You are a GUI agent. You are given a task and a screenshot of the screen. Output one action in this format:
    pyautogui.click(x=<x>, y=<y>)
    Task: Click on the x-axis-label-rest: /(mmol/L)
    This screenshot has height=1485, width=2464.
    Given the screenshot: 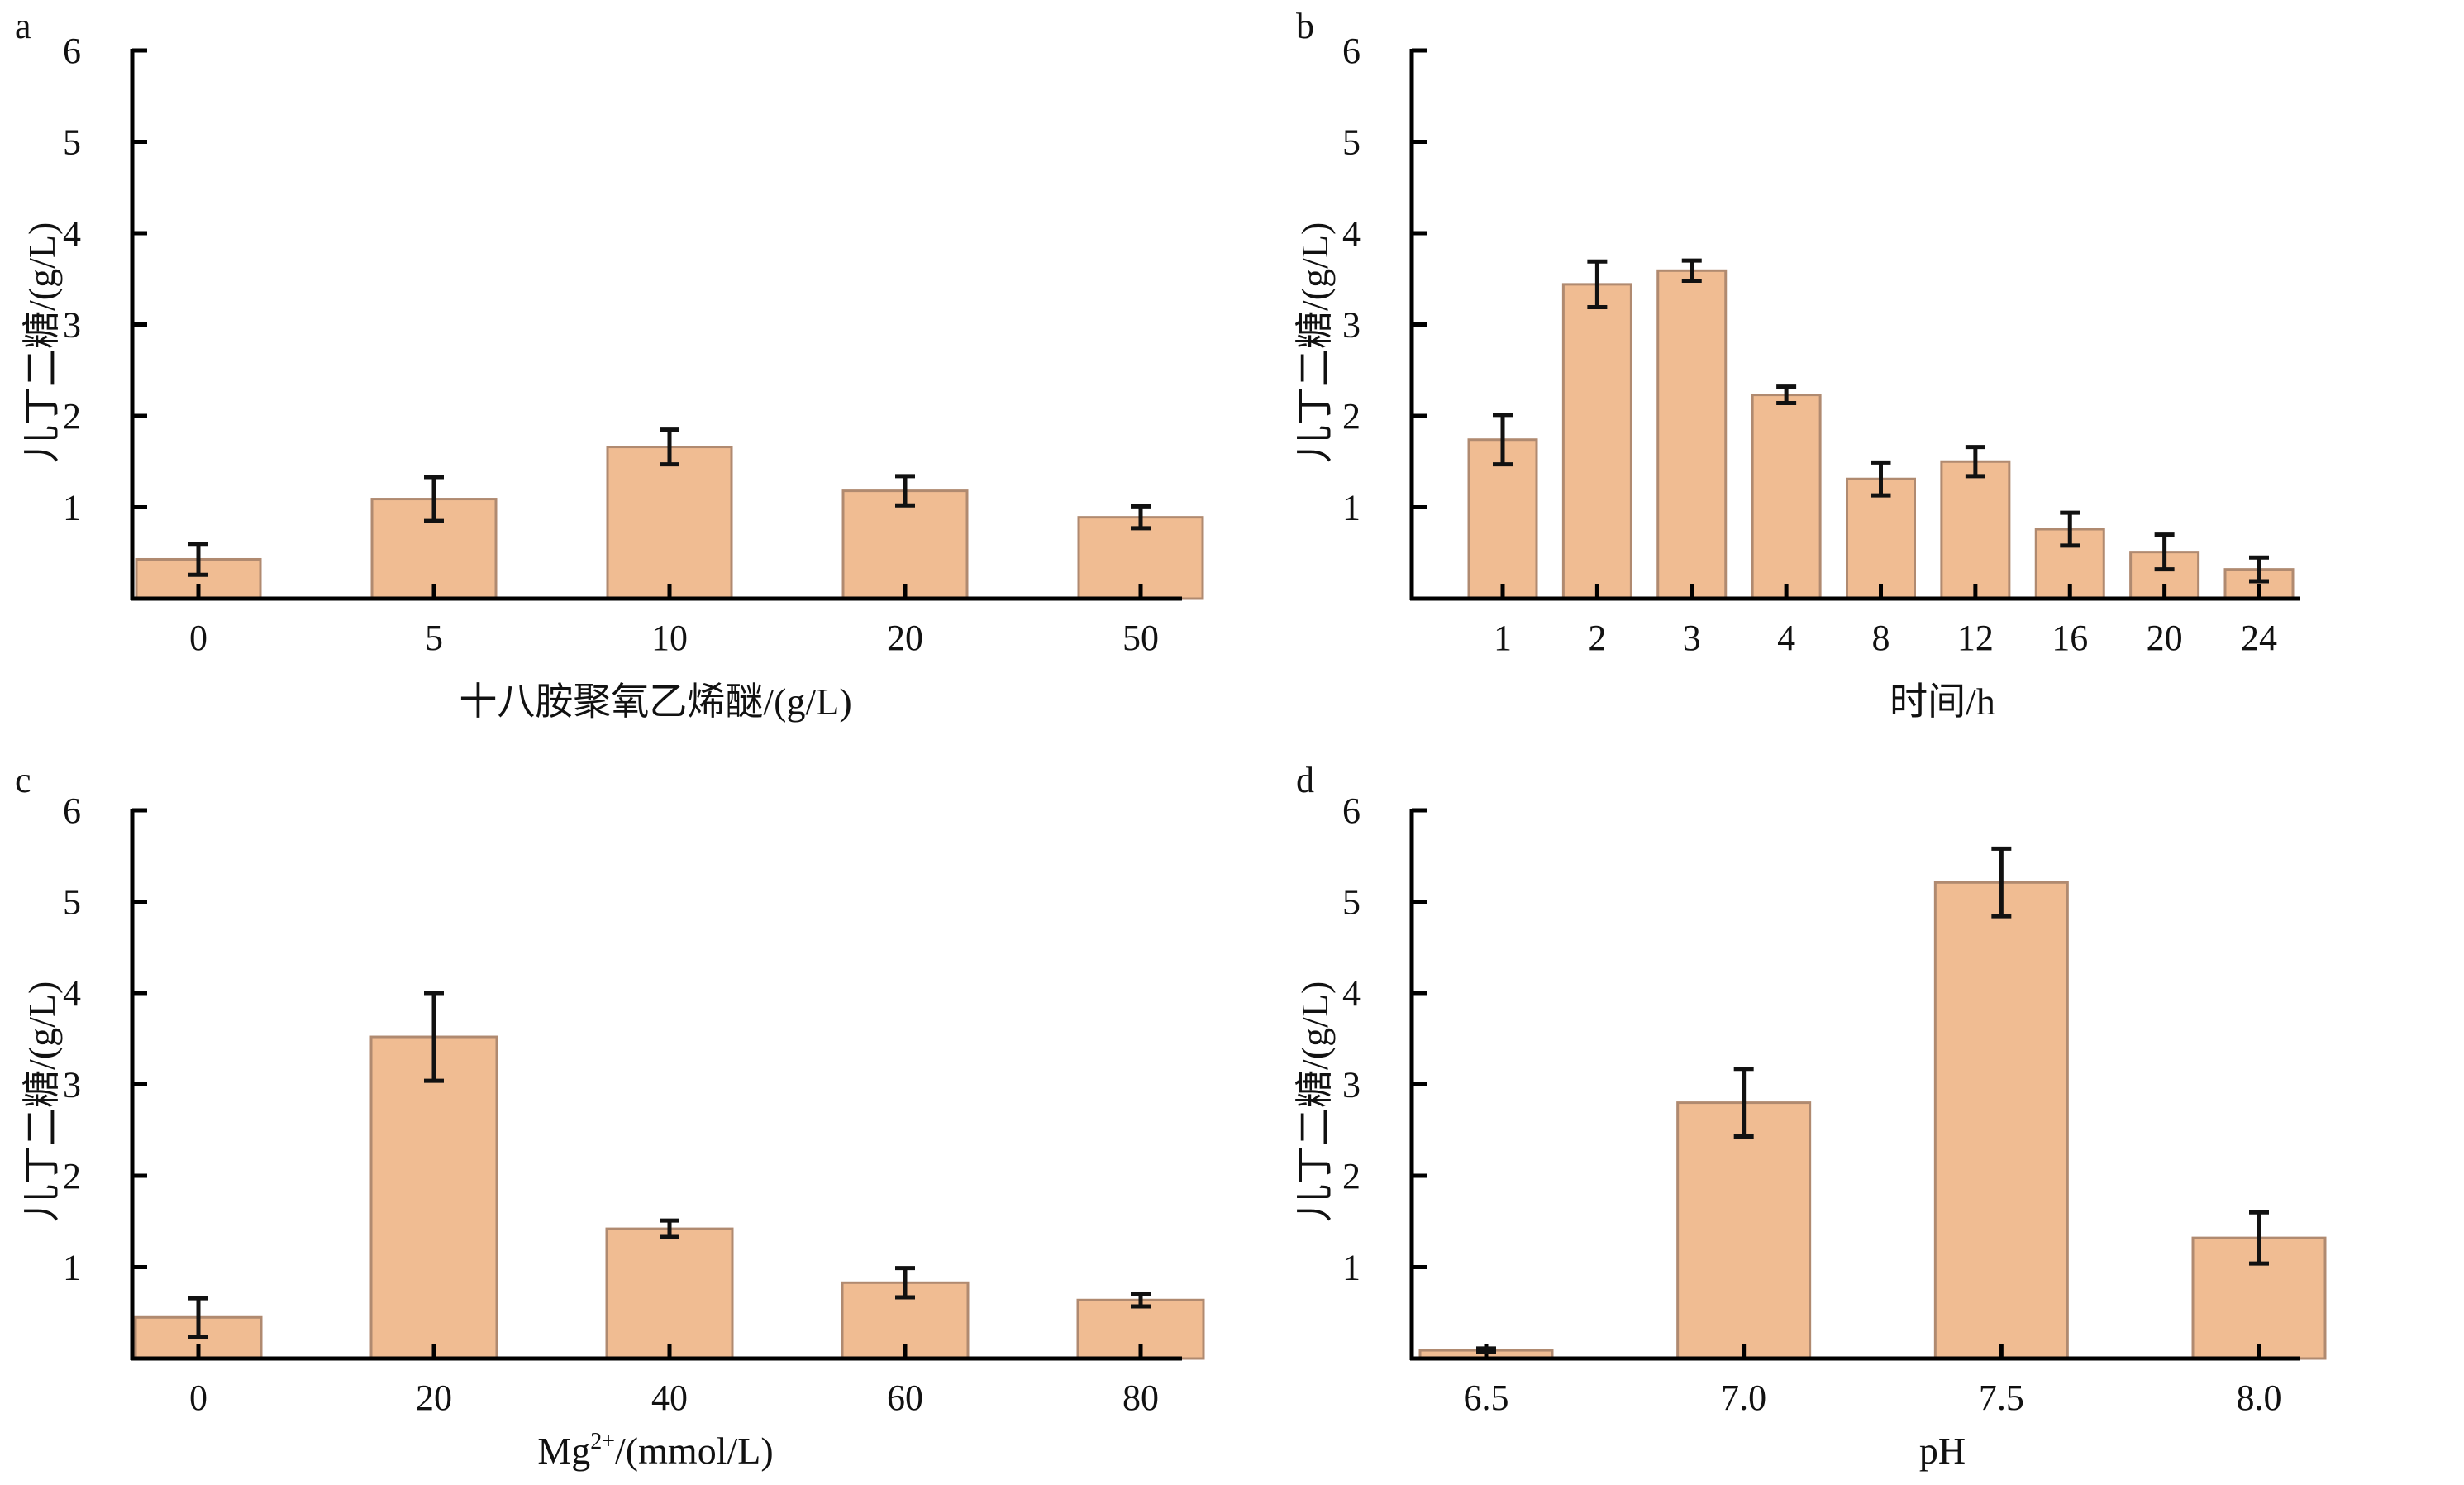 What is the action you would take?
    pyautogui.click(x=694, y=1451)
    